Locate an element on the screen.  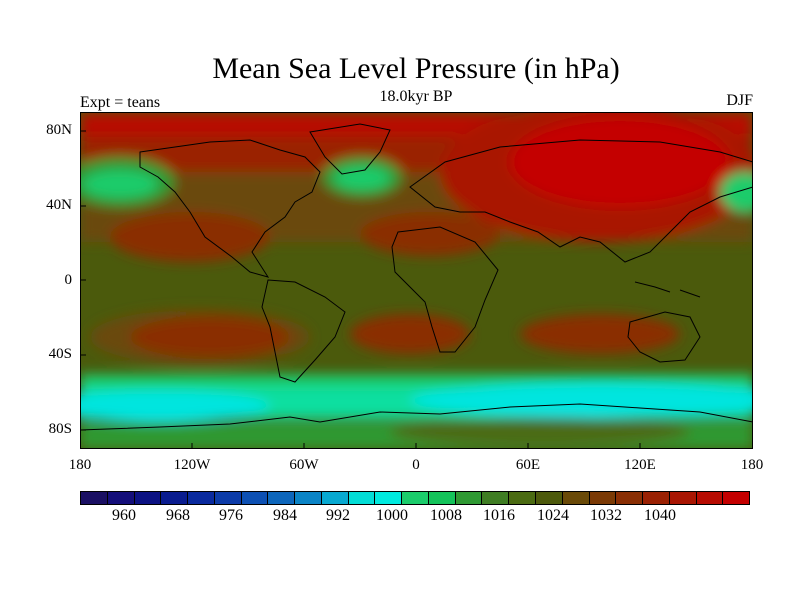
season-label: DJF is located at coordinates (739, 100).